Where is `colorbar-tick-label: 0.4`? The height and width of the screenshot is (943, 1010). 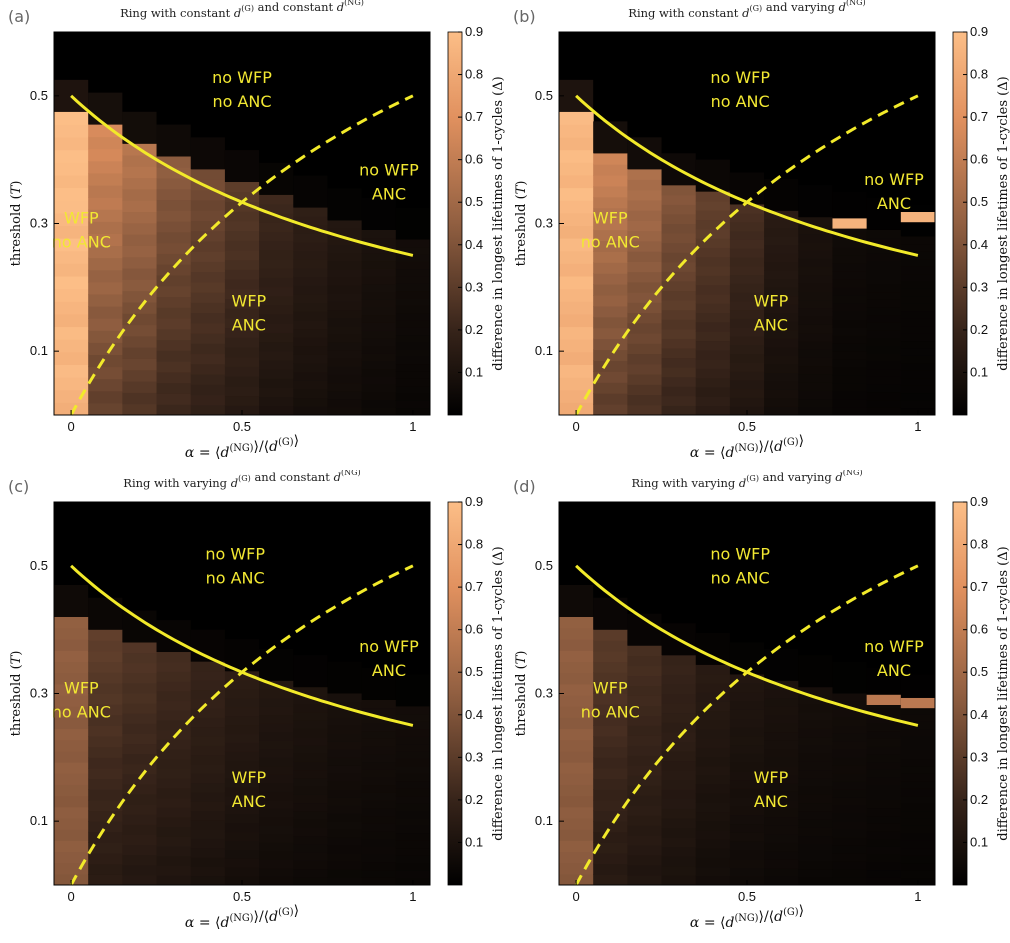
colorbar-tick-label: 0.4 is located at coordinates (979, 714).